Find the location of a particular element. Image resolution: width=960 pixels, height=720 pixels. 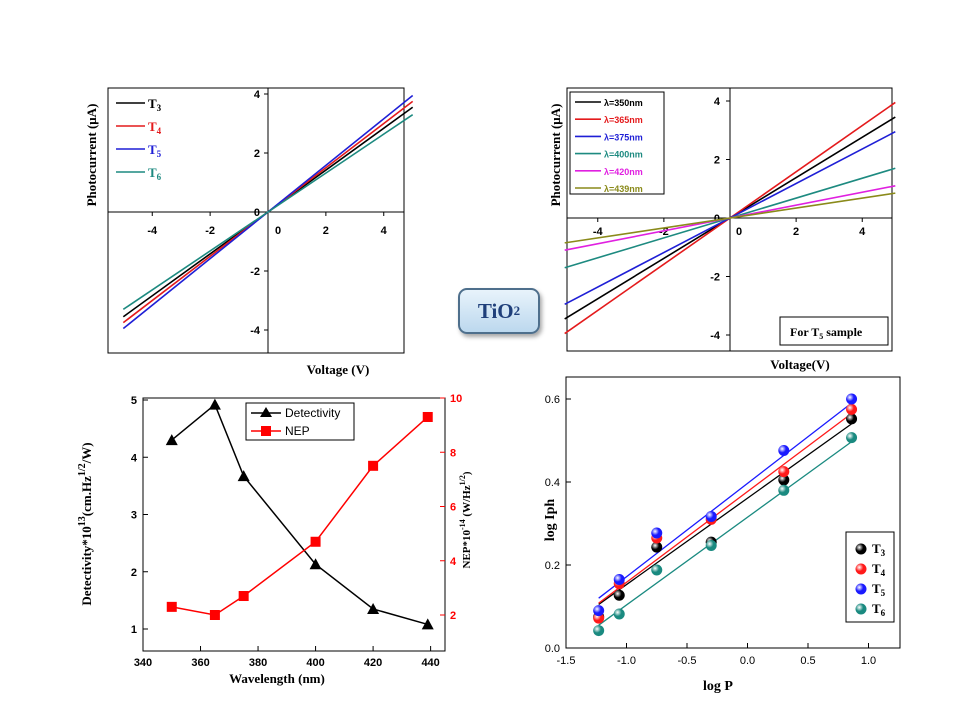

br-ylabel: log Iph is located at coordinates (550, 520).